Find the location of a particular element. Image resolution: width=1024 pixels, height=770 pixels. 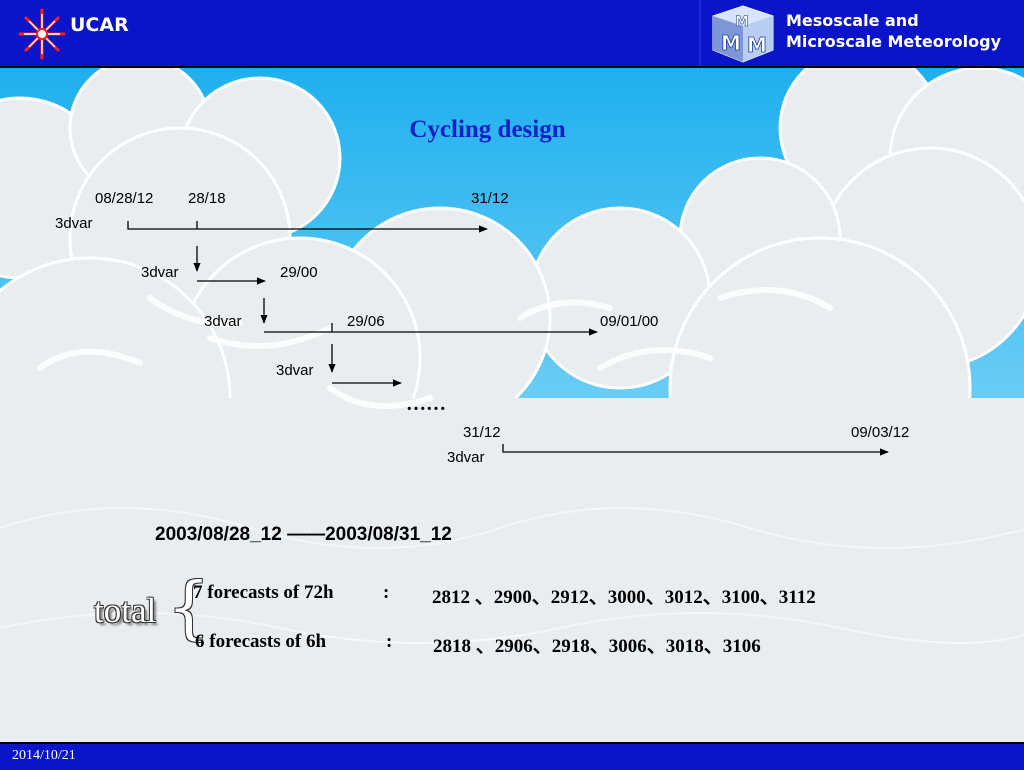

ucar-star-icon is located at coordinates (42, 34).